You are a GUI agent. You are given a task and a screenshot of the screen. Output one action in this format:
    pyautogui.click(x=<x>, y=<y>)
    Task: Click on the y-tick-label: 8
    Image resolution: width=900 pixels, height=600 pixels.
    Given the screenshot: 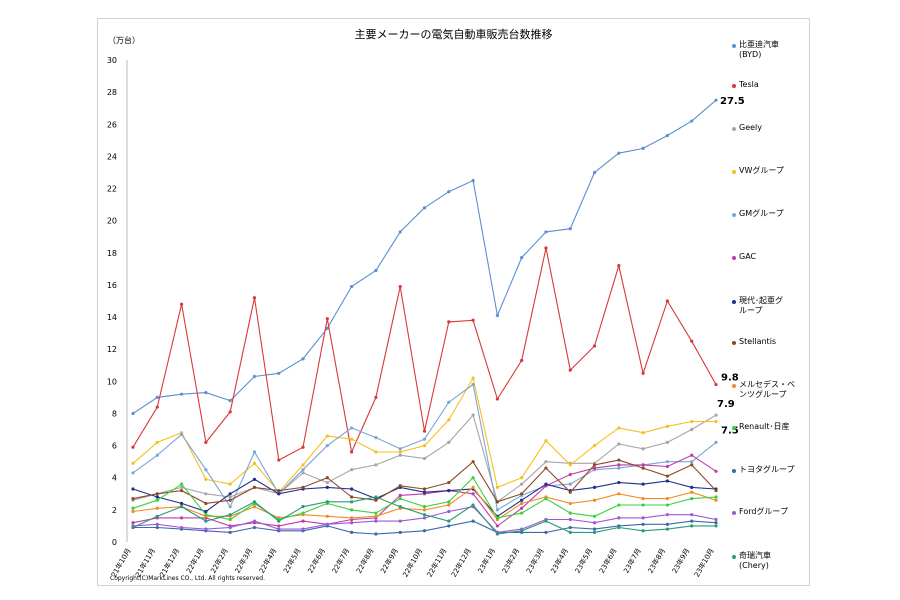 What is the action you would take?
    pyautogui.click(x=114, y=413)
    